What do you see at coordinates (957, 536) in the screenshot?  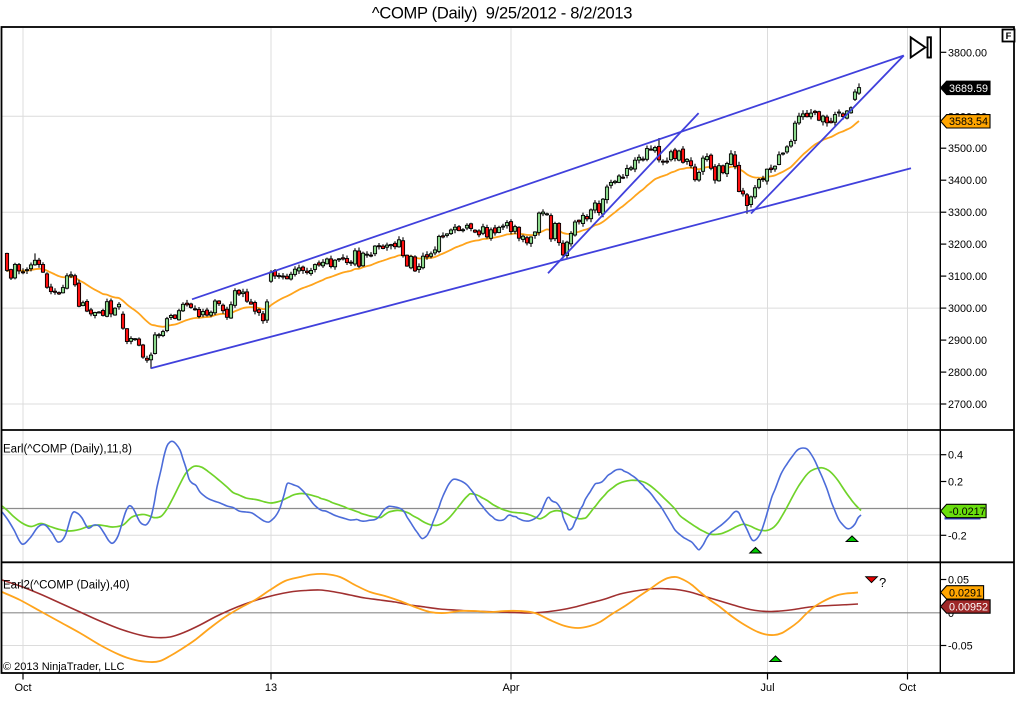 I see `svg-text: -0.2` at bounding box center [957, 536].